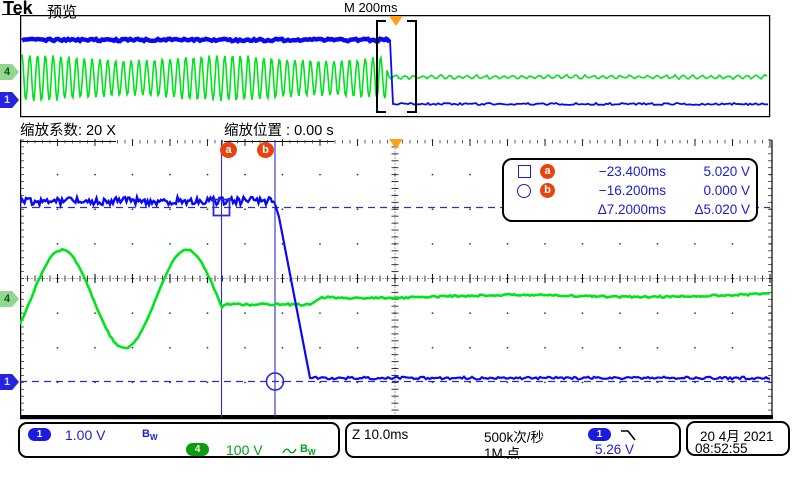 The image size is (800, 480). I want to click on date-readout: 20 4月 2021, so click(737, 436).